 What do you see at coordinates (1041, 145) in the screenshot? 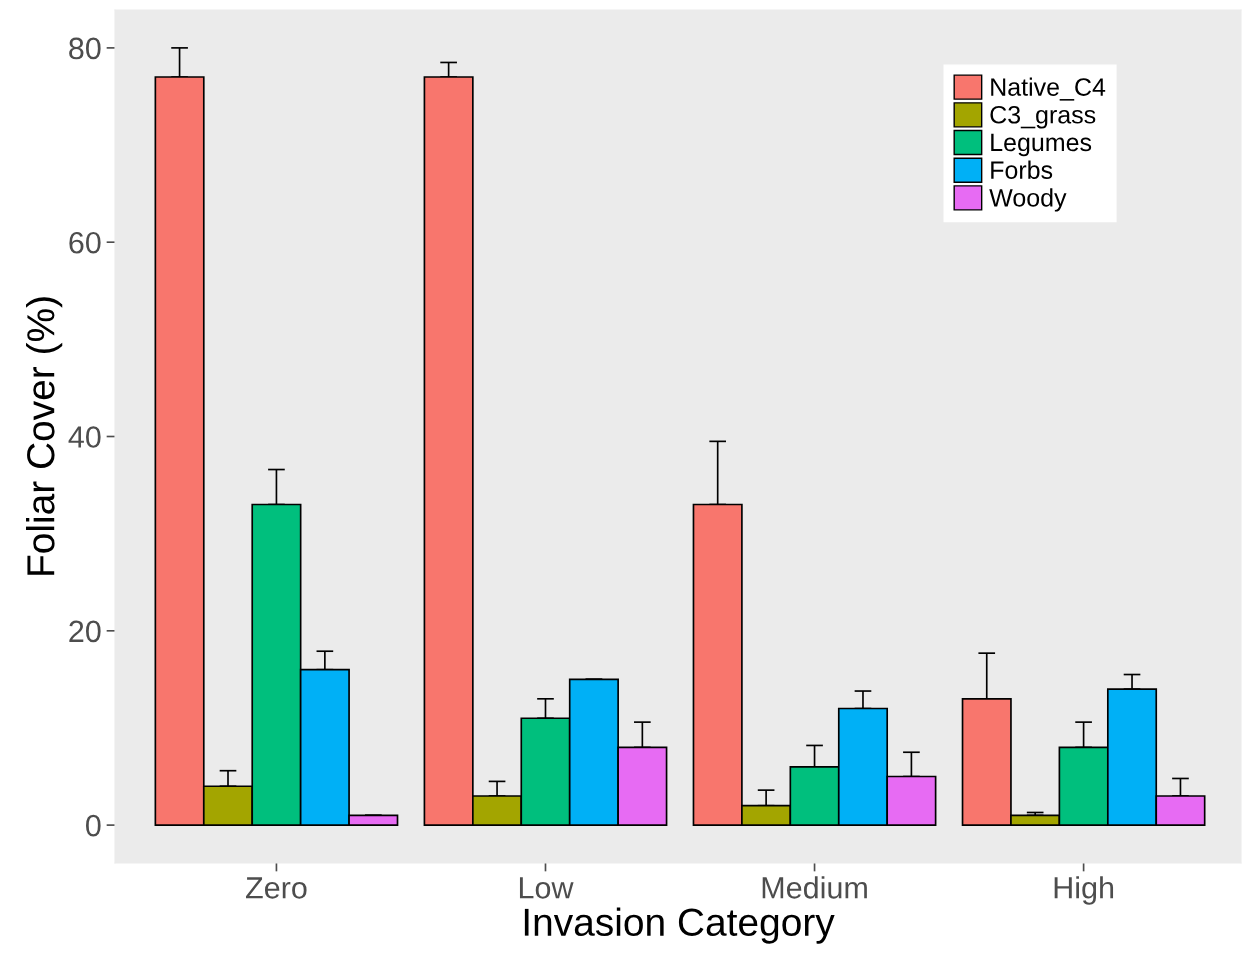
I see `legend-label: Legumes` at bounding box center [1041, 145].